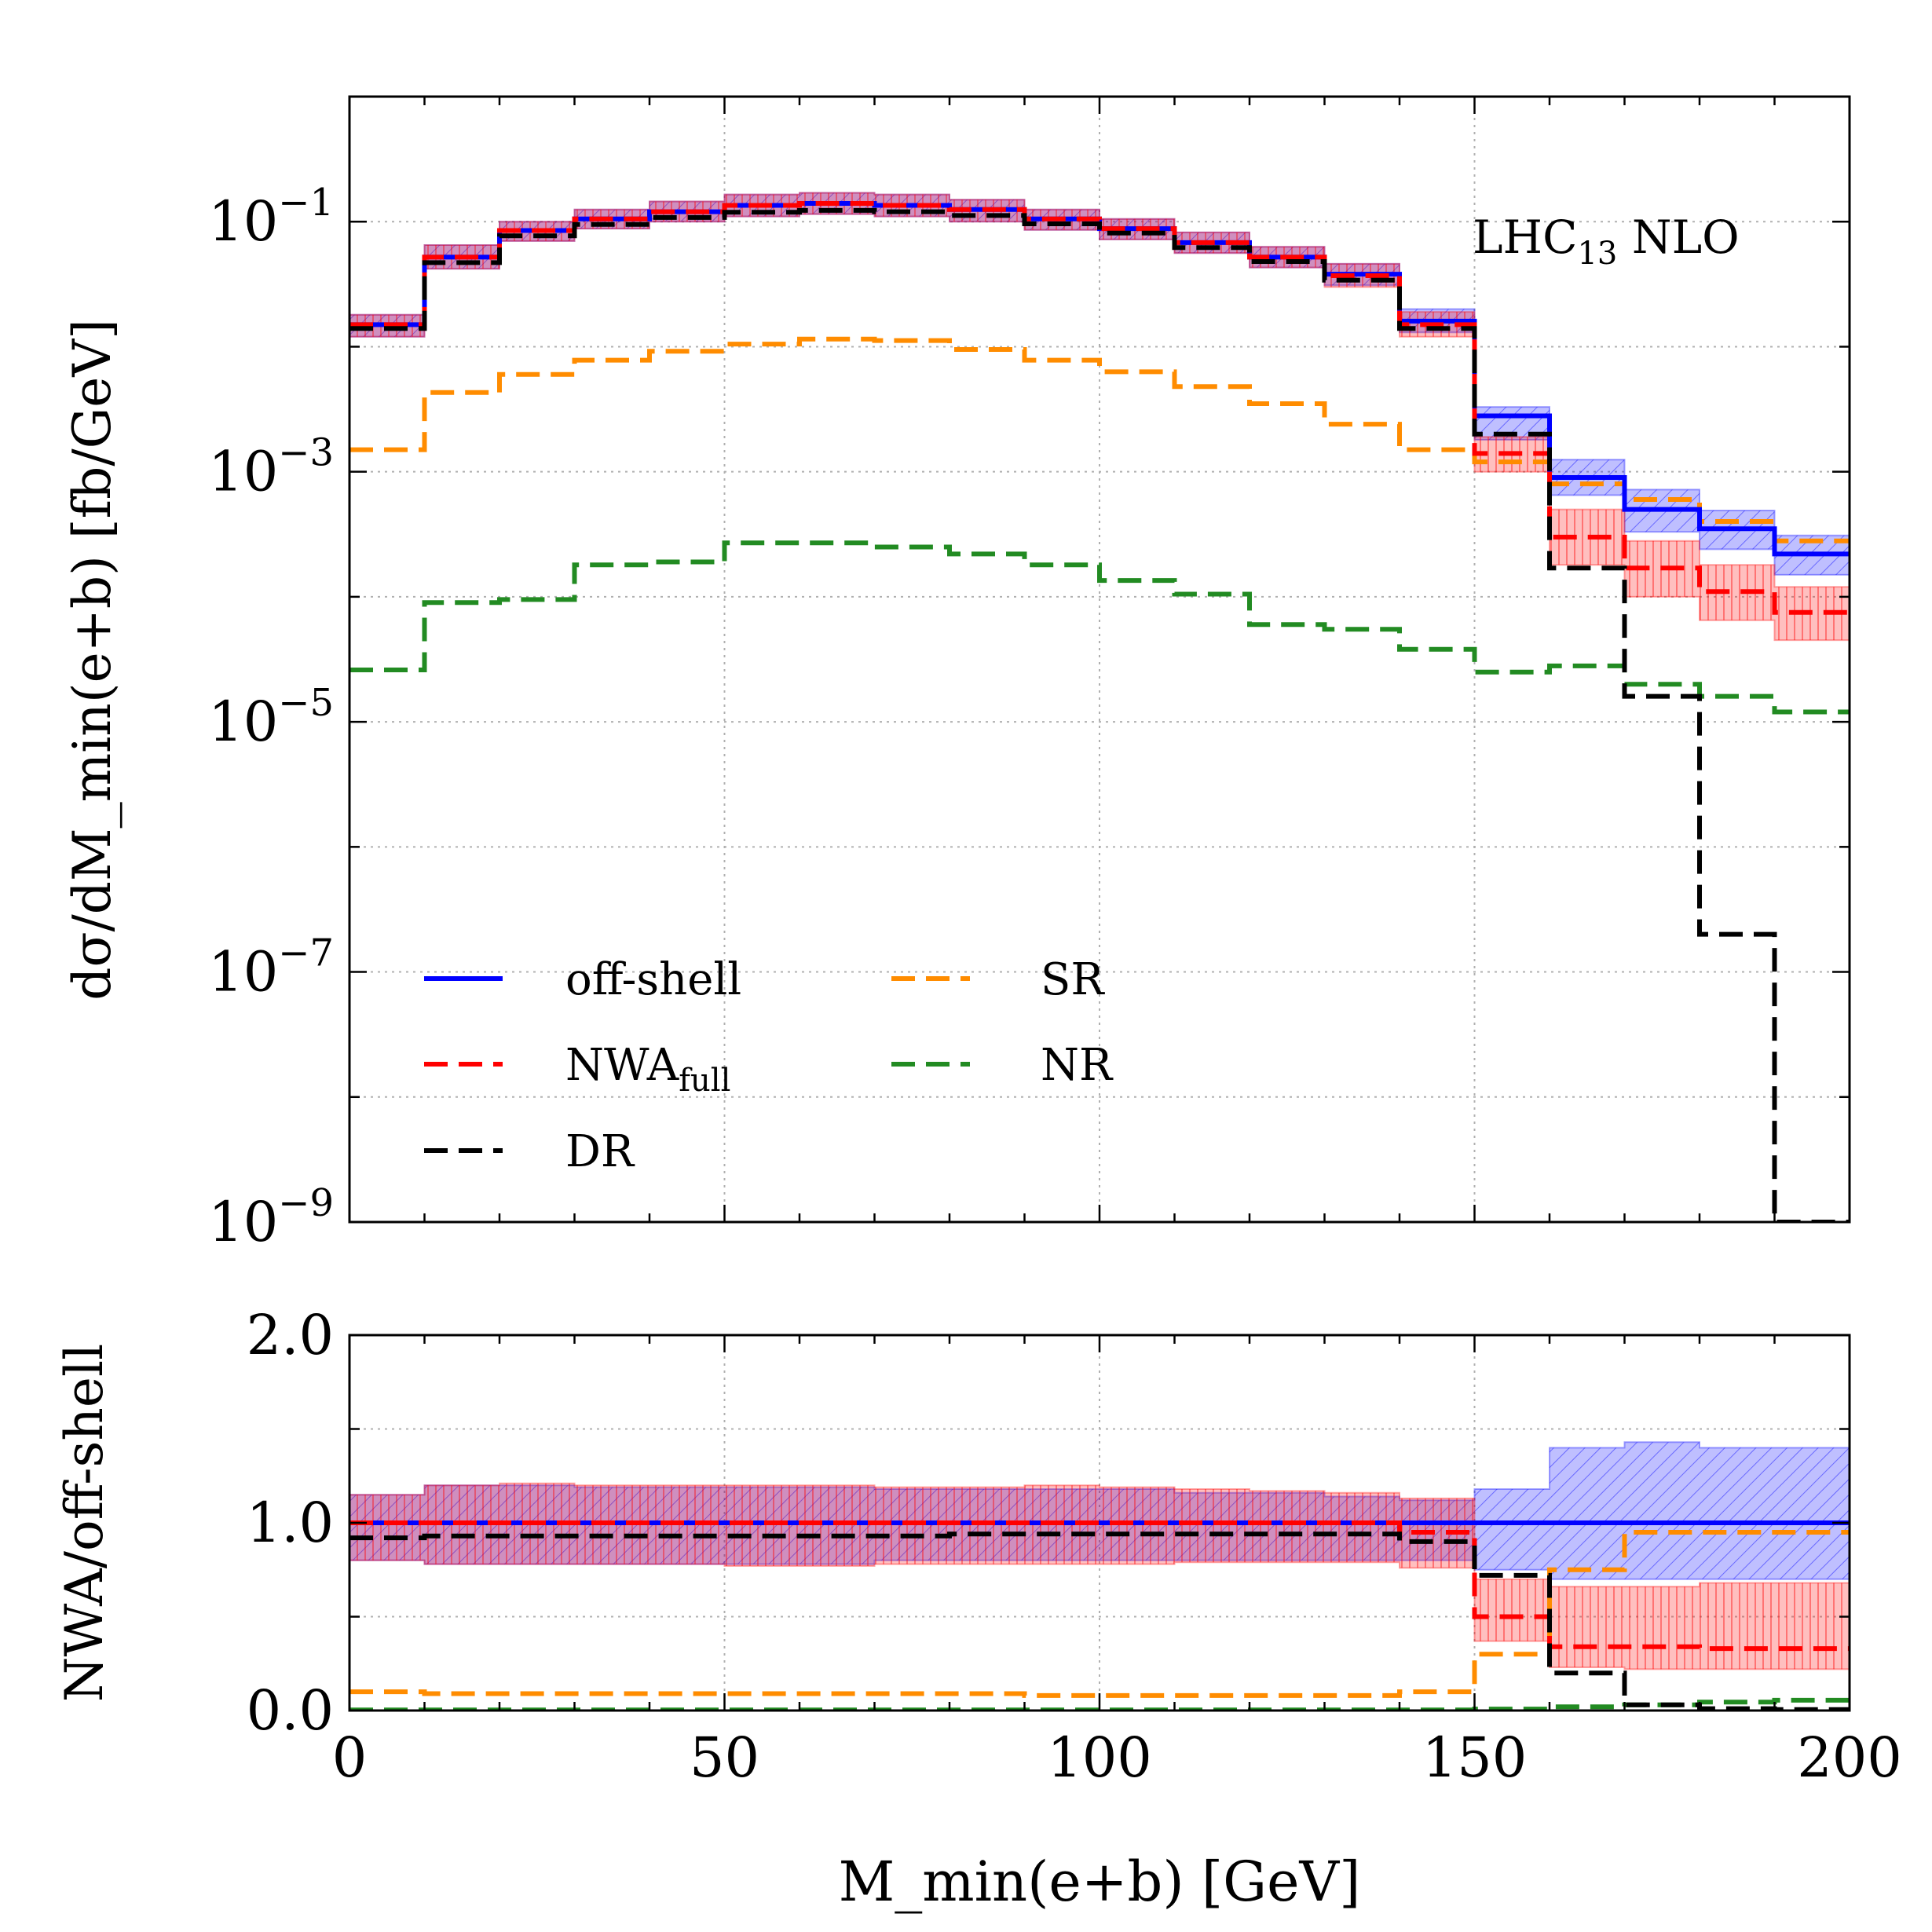  I want to click on legend-item-sr: SR, so click(998, 979).